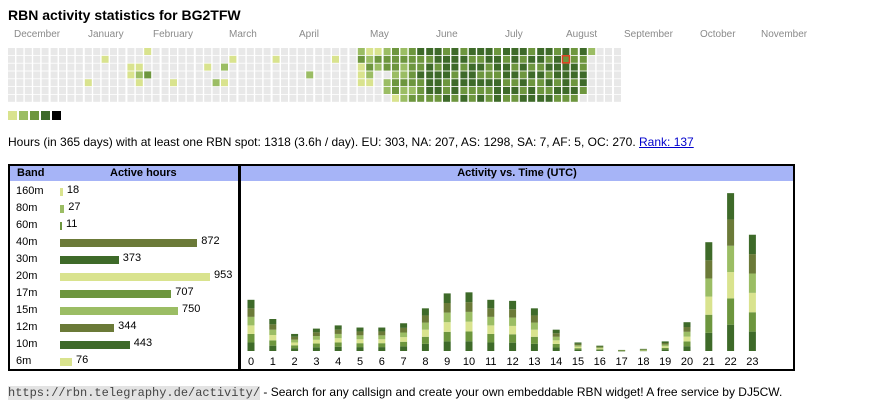  What do you see at coordinates (314, 75) in the screenshot?
I see `activity-heatmap` at bounding box center [314, 75].